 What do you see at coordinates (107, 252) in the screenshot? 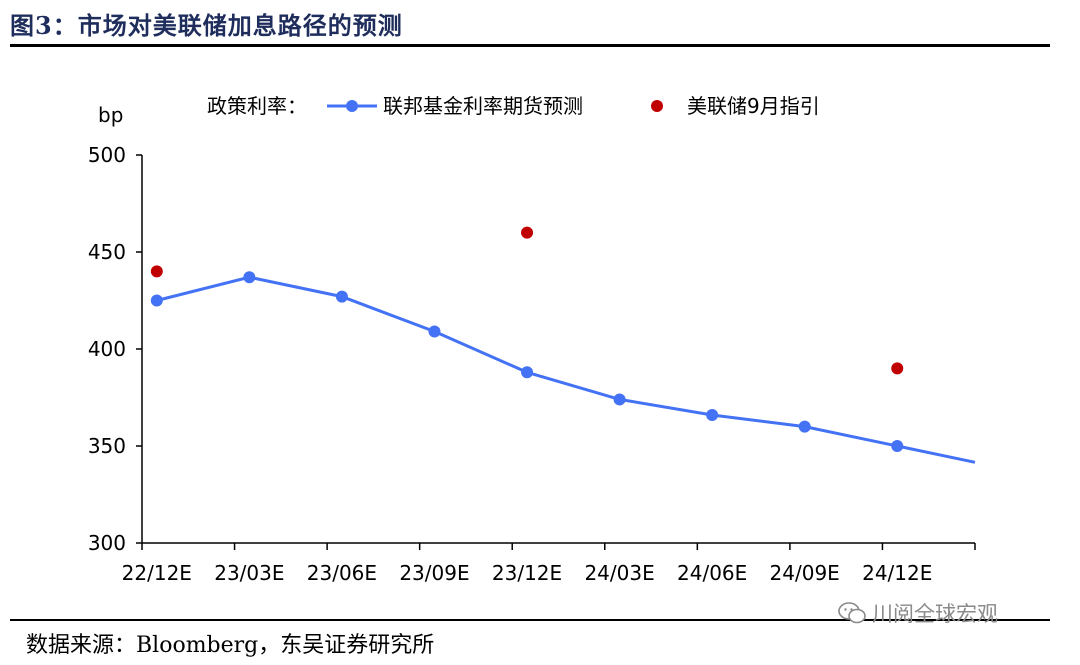
I see `y-tick-label: 450` at bounding box center [107, 252].